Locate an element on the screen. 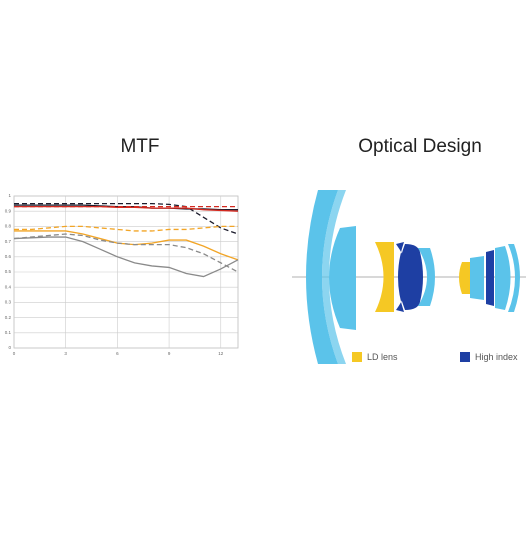  optical-diagram: LD lens High index is located at coordinates (409, 277).